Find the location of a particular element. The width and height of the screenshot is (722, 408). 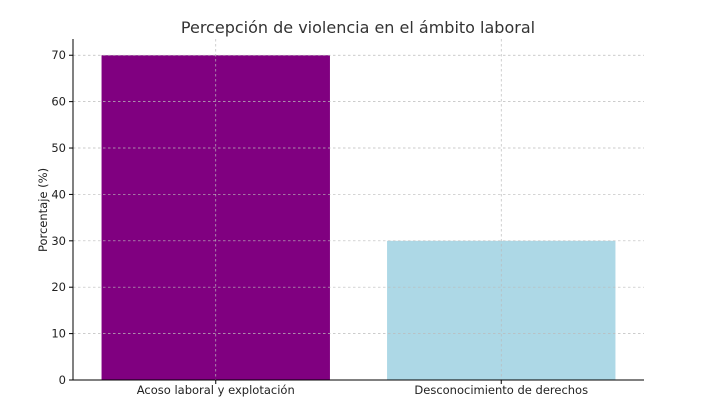

y-tick-label-6: 60 is located at coordinates (58, 102).